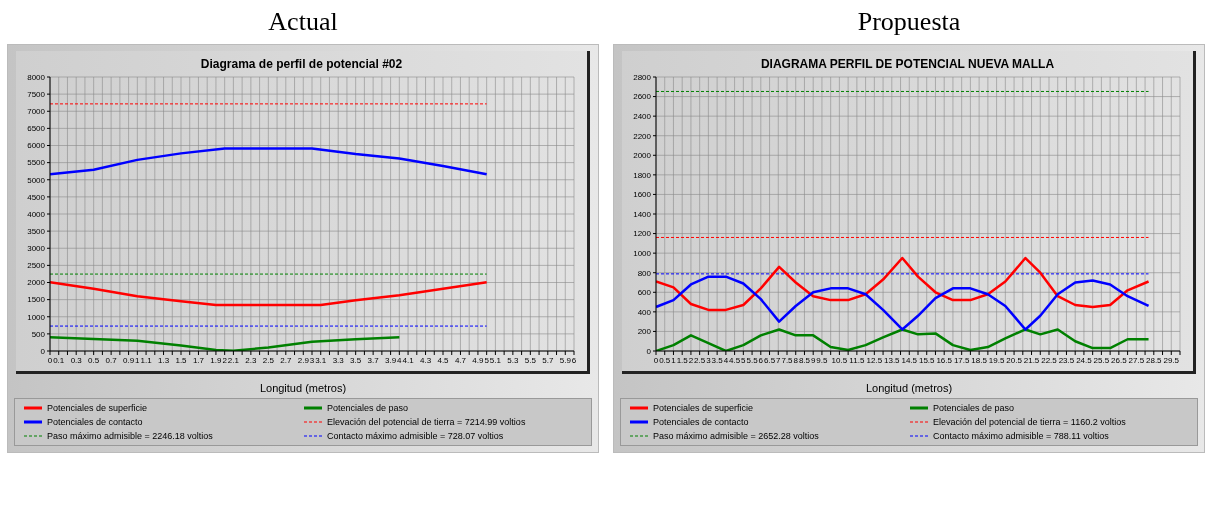 This screenshot has height=517, width=1214. Describe the element at coordinates (146, 360) in the screenshot. I see `x-tick-label: 1.1` at that location.